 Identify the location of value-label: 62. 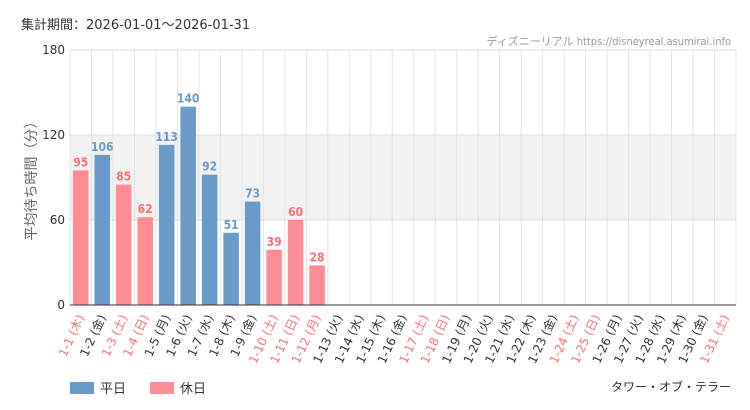
(145, 209).